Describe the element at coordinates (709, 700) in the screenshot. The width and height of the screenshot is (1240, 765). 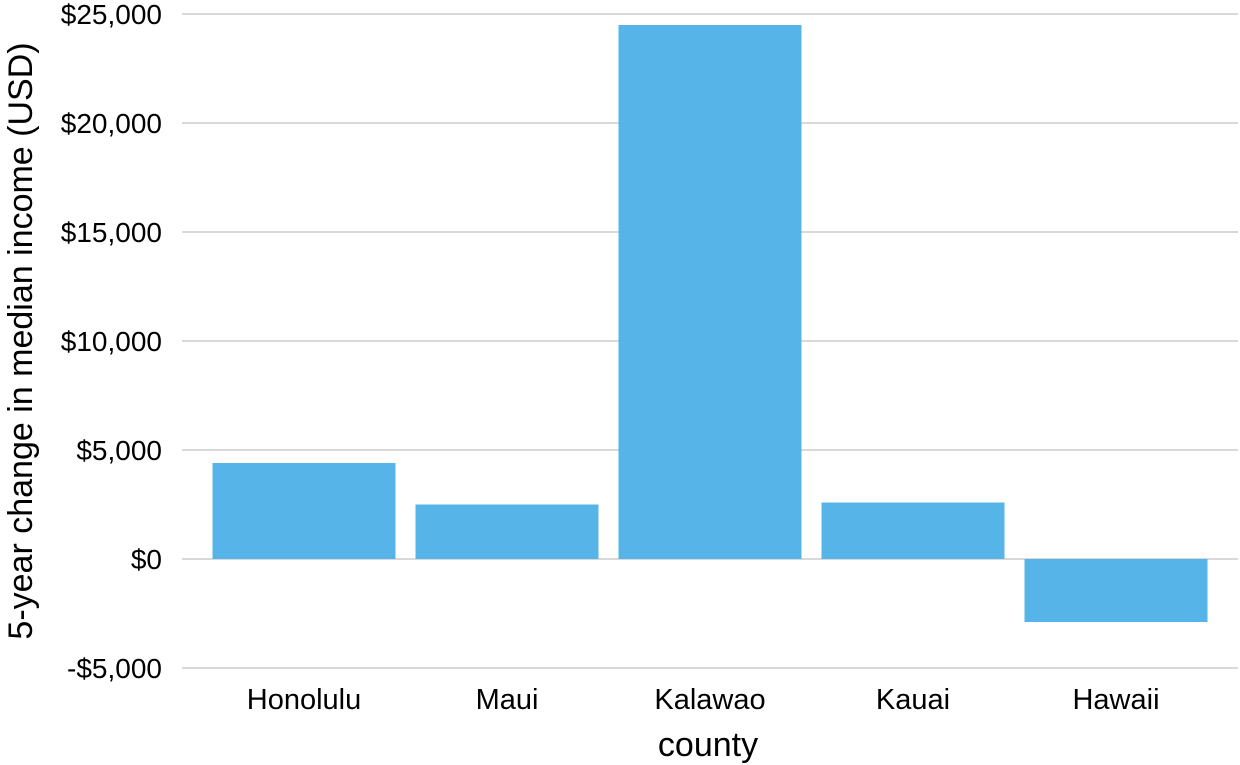
I see `x-tick-label-kalawao: Kalawao` at that location.